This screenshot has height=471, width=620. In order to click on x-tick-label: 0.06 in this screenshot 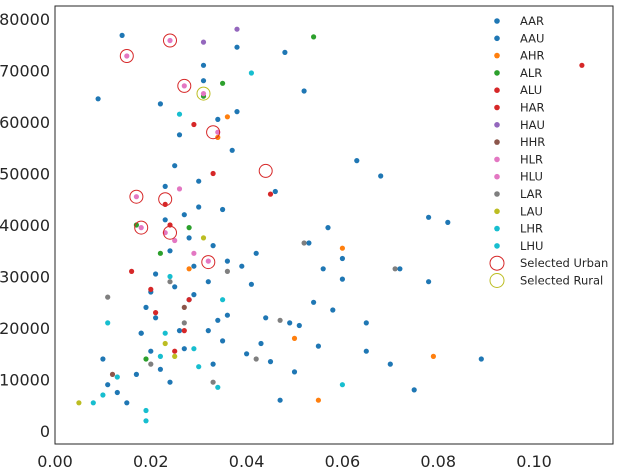, I will do `click(343, 459)`.